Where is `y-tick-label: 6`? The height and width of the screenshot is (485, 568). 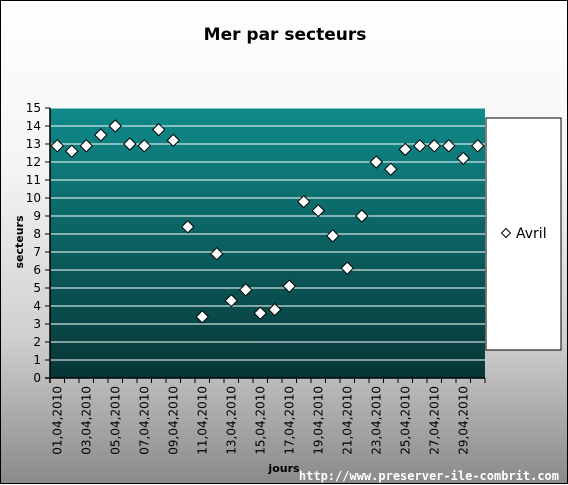
y-tick-label: 6 is located at coordinates (37, 270).